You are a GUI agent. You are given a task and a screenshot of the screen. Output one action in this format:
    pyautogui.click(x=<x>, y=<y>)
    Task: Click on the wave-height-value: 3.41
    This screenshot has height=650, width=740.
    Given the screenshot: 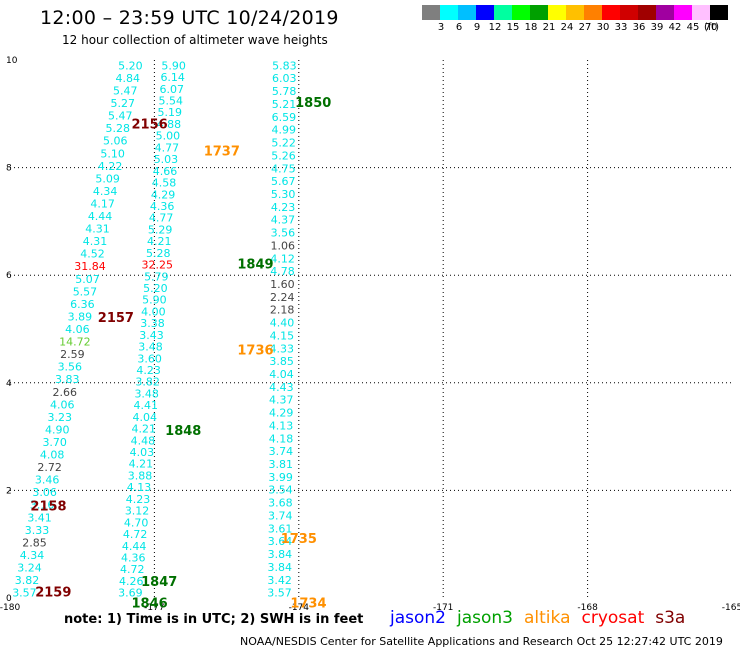 What is the action you would take?
    pyautogui.click(x=39, y=517)
    